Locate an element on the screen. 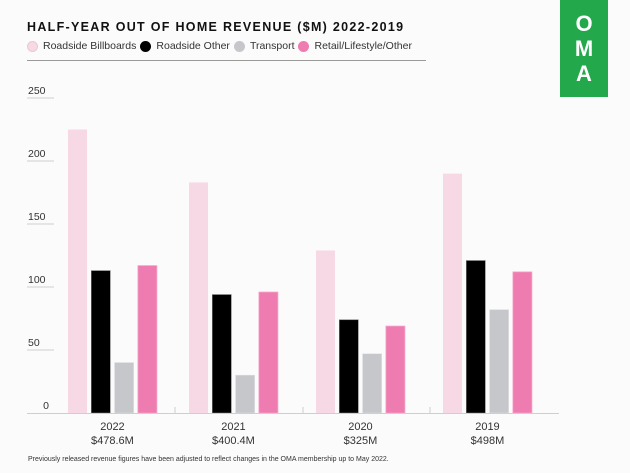 The width and height of the screenshot is (630, 473). bar-retail-lifestyle-other-2019 is located at coordinates (522, 342).